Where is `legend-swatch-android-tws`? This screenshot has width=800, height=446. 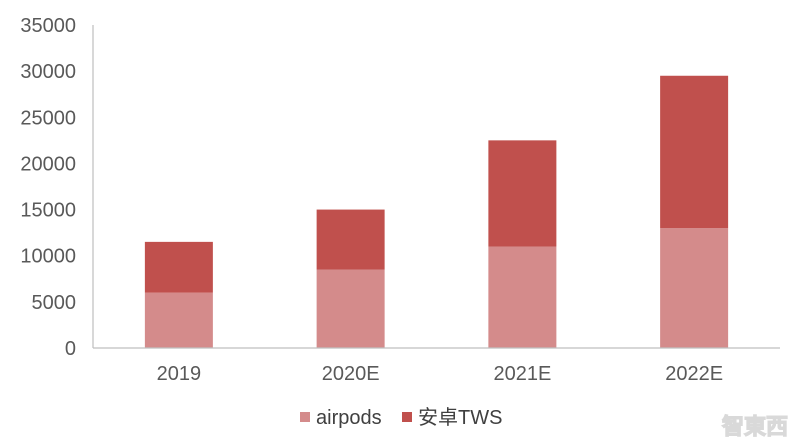 legend-swatch-android-tws is located at coordinates (407, 417).